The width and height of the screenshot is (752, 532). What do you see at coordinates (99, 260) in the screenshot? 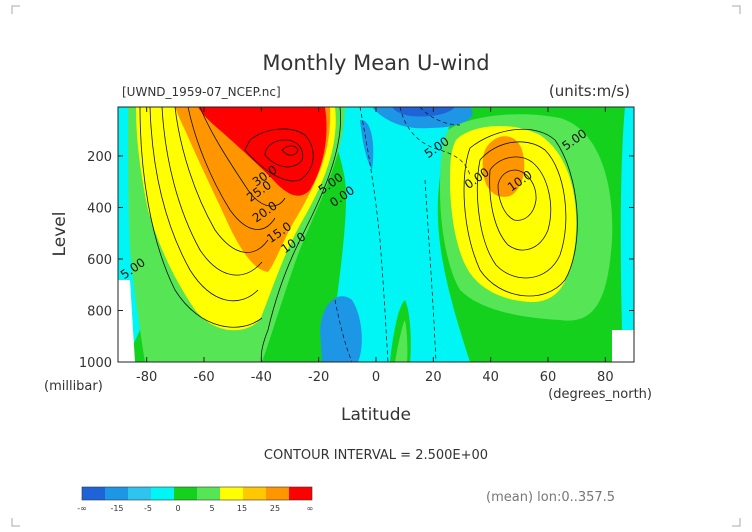
I see `y-tick-label: 600` at bounding box center [99, 260].